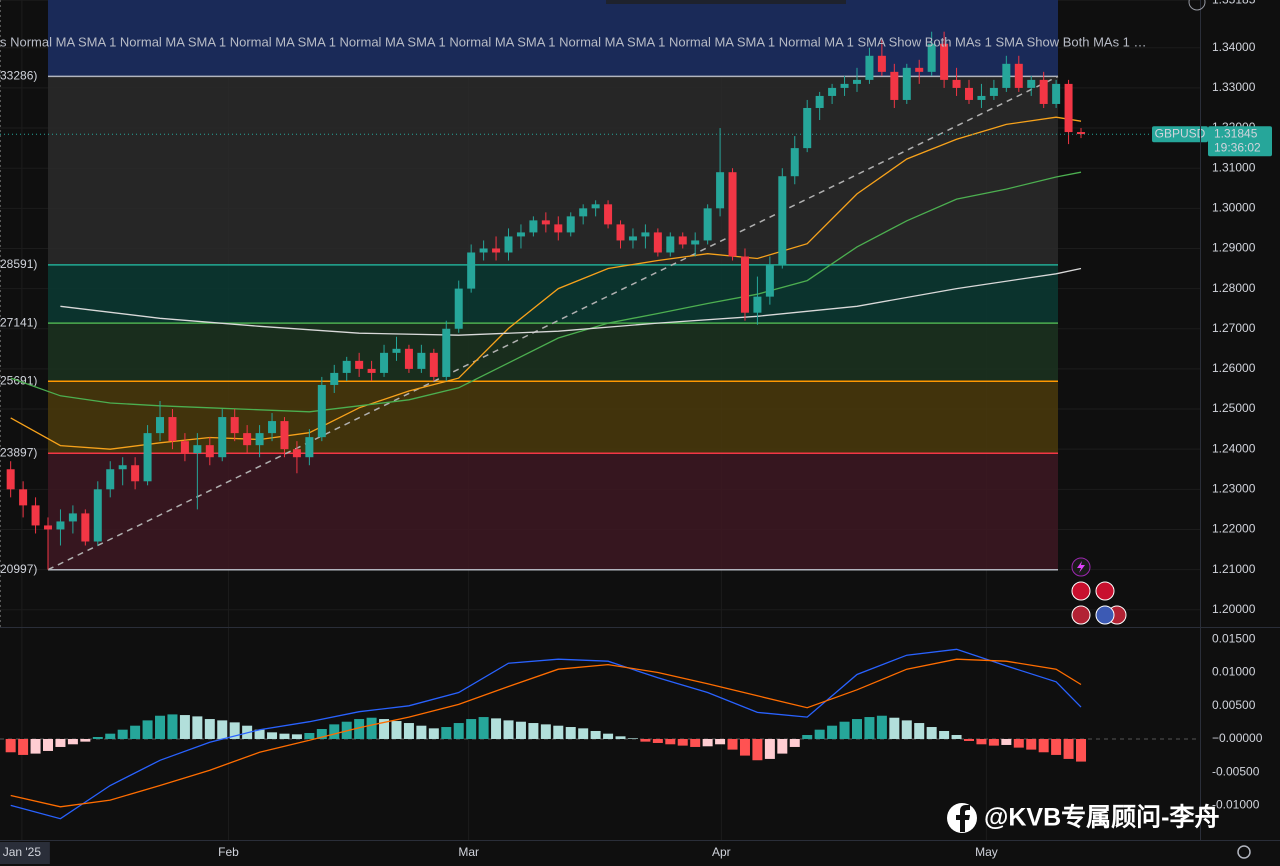  I want to click on price-tag, so click(1240, 141).